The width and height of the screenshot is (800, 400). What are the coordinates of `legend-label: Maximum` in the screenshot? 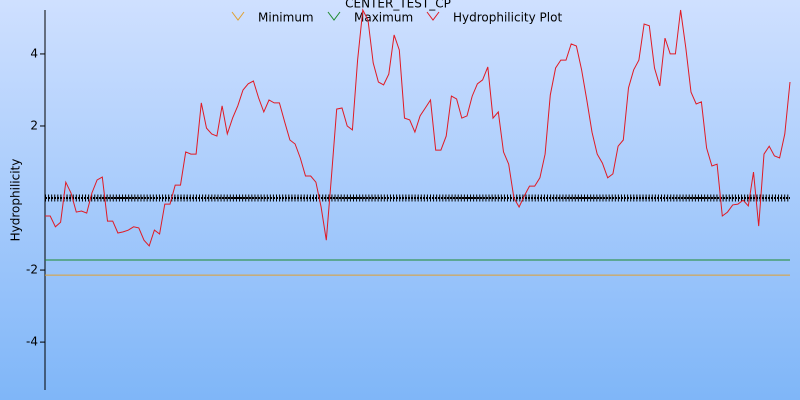 It's located at (383, 18).